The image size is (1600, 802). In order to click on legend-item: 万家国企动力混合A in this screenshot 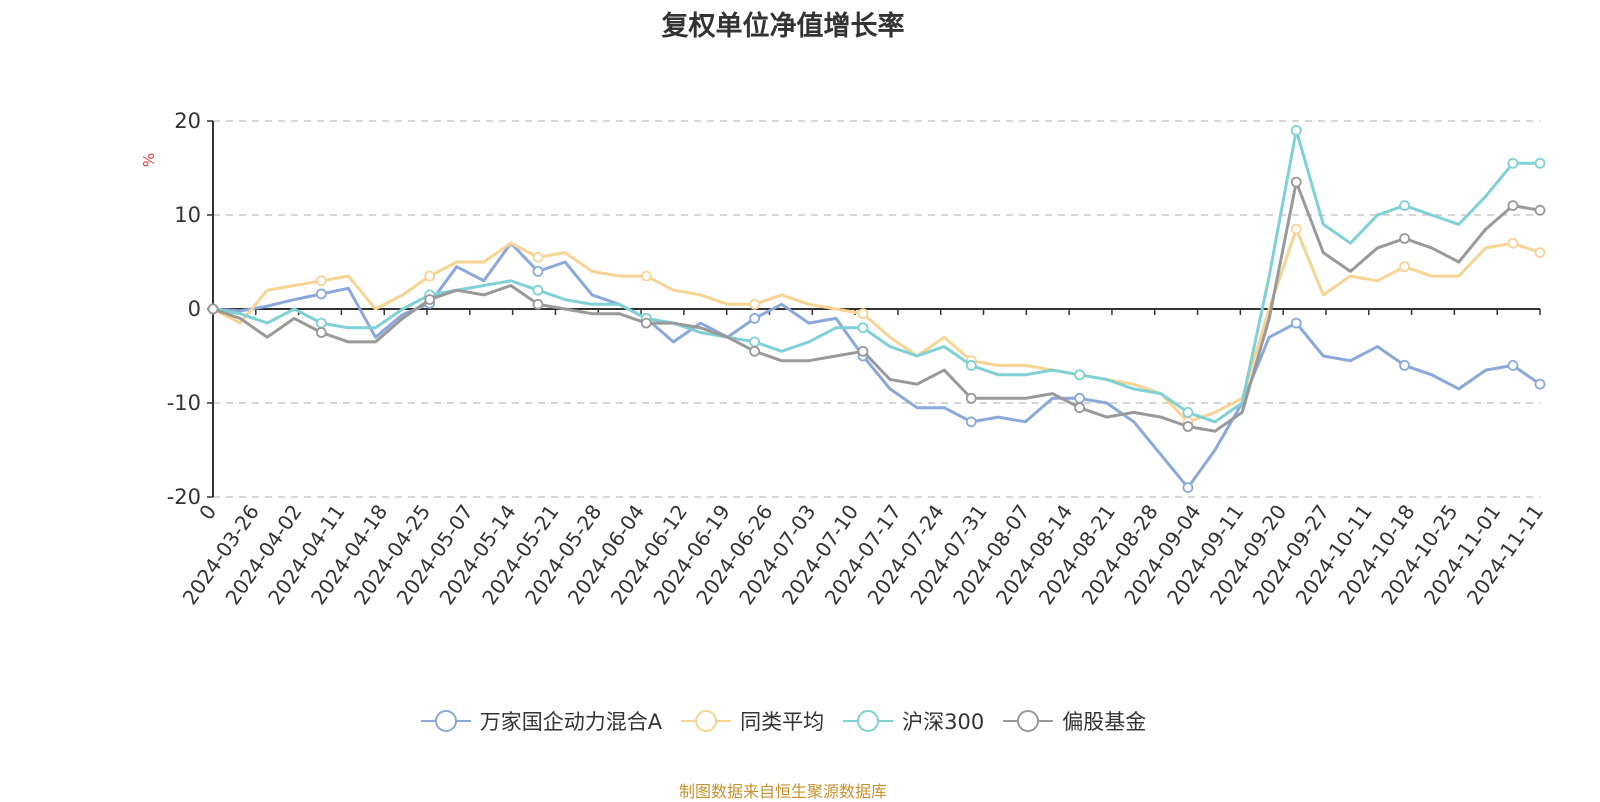, I will do `click(541, 721)`.